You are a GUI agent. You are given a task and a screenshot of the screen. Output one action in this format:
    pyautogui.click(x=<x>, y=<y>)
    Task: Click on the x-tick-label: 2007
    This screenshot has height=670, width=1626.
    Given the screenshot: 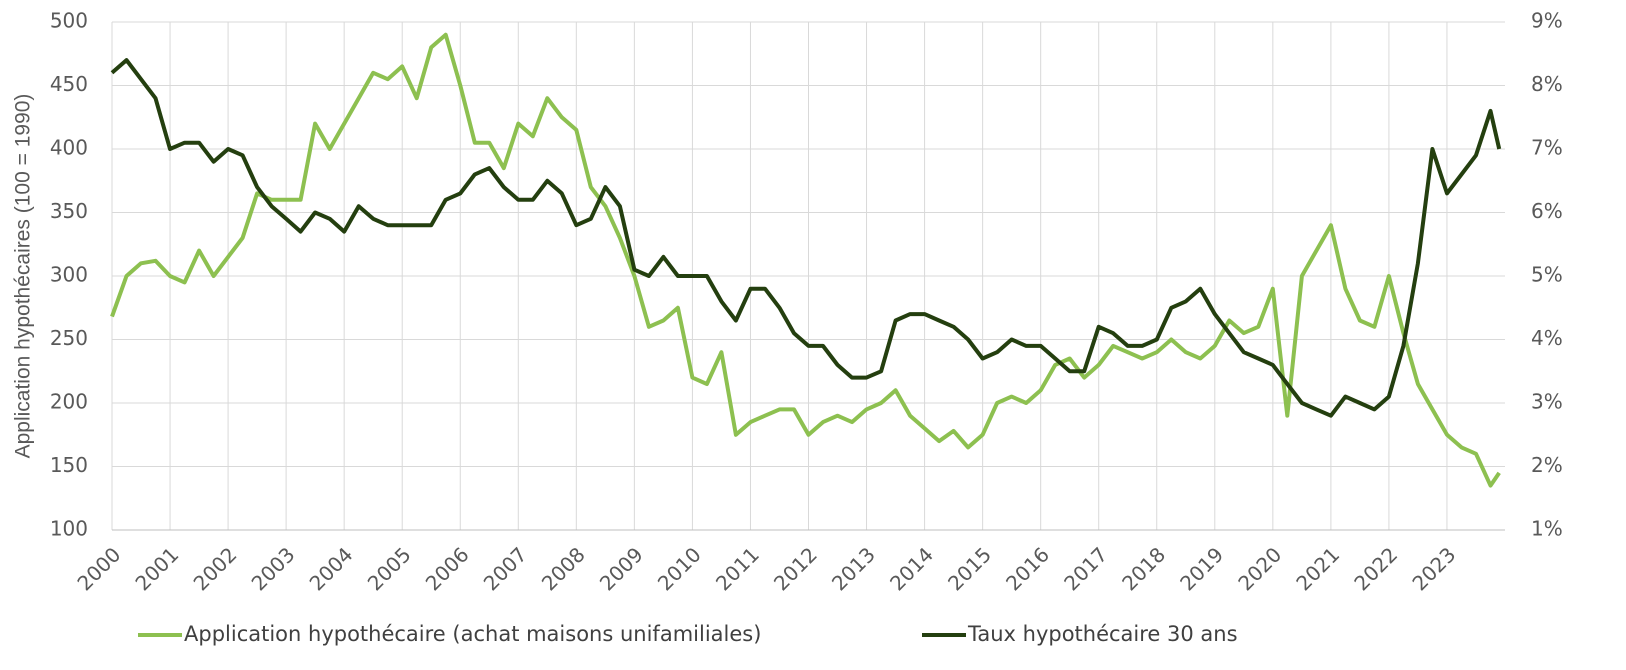 What is the action you would take?
    pyautogui.click(x=505, y=568)
    